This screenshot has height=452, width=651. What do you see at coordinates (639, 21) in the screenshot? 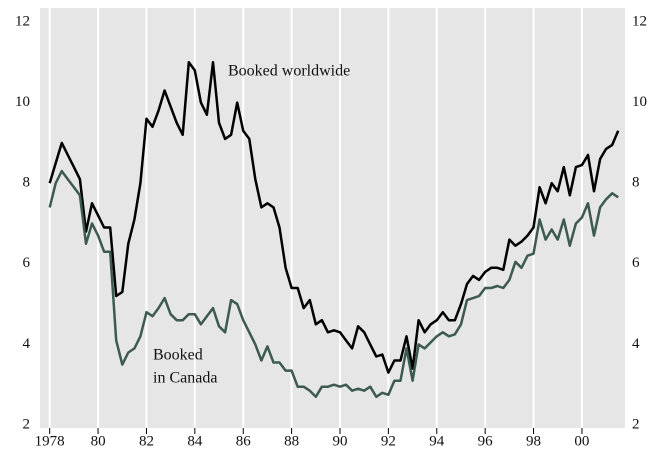
I see `y2-tick-label: 12` at bounding box center [639, 21].